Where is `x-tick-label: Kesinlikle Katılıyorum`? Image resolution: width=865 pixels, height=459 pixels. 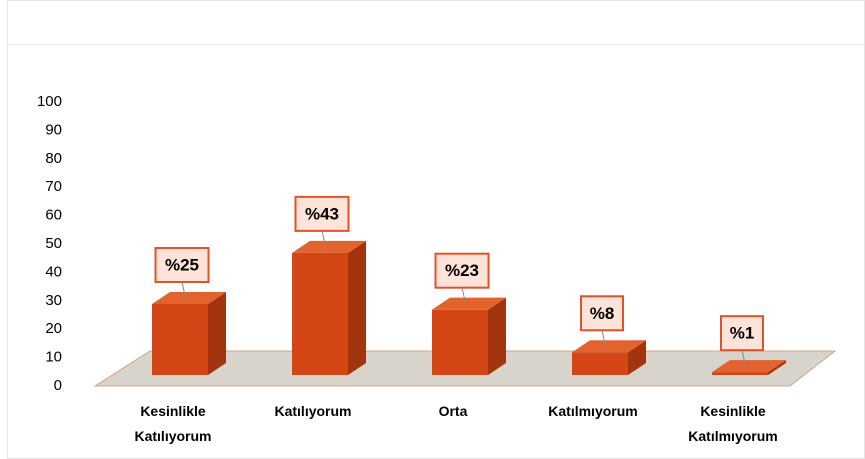 x-tick-label: Kesinlikle Katılıyorum is located at coordinates (172, 423).